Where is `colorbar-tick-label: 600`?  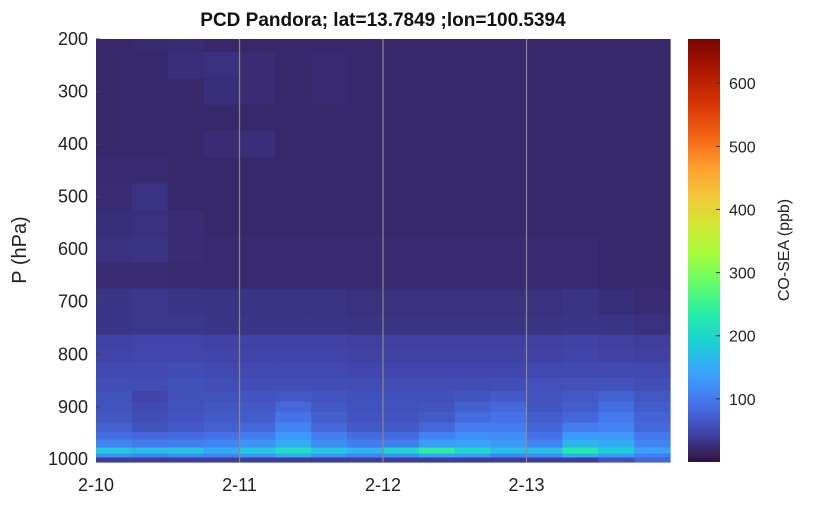 colorbar-tick-label: 600 is located at coordinates (742, 84).